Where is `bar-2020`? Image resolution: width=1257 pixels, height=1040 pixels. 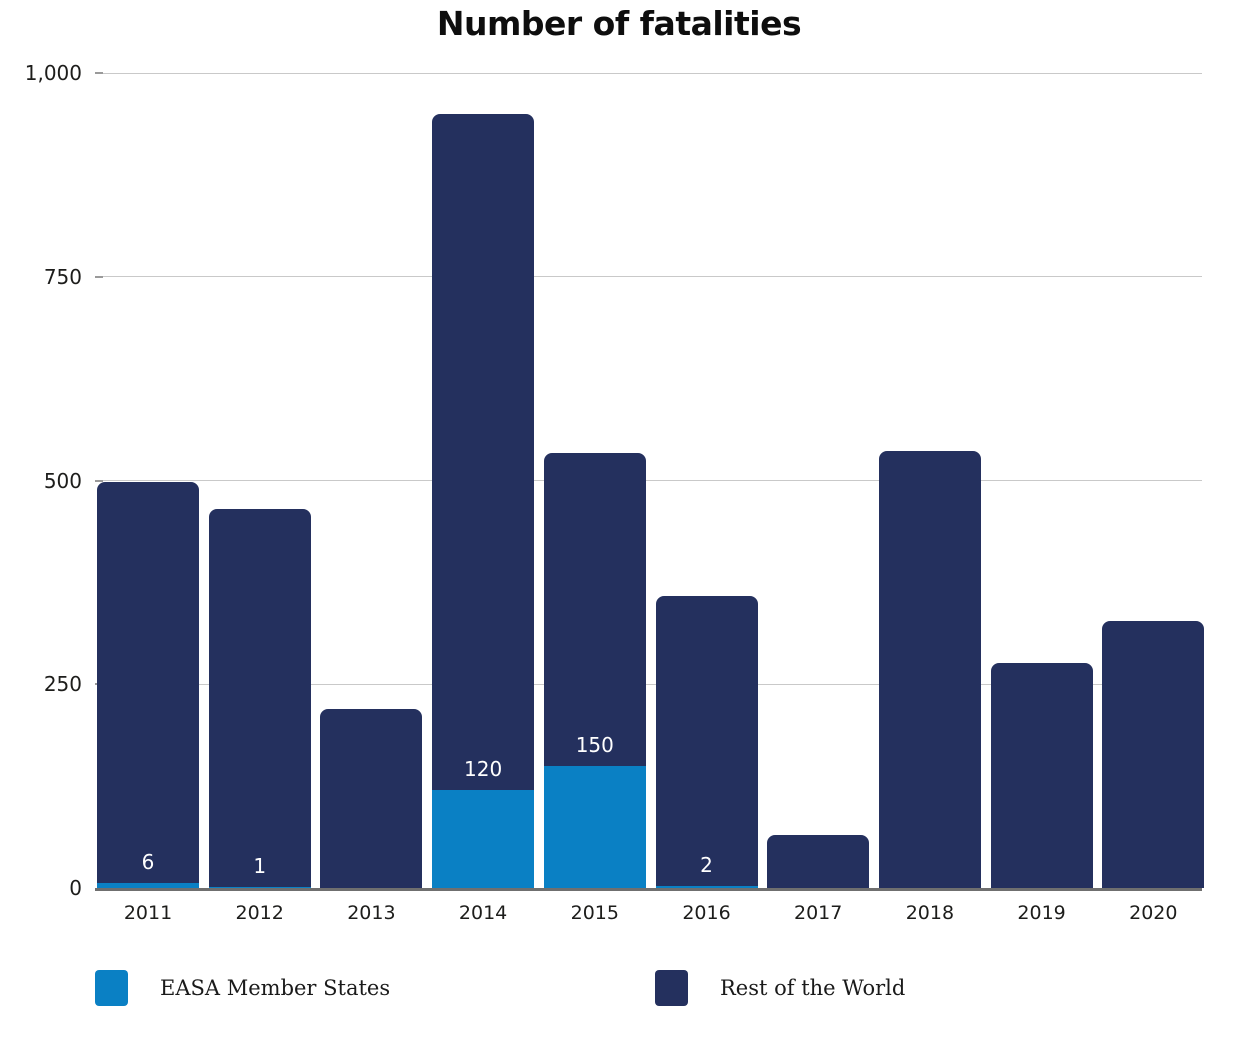
bar-2020 is located at coordinates (1153, 754).